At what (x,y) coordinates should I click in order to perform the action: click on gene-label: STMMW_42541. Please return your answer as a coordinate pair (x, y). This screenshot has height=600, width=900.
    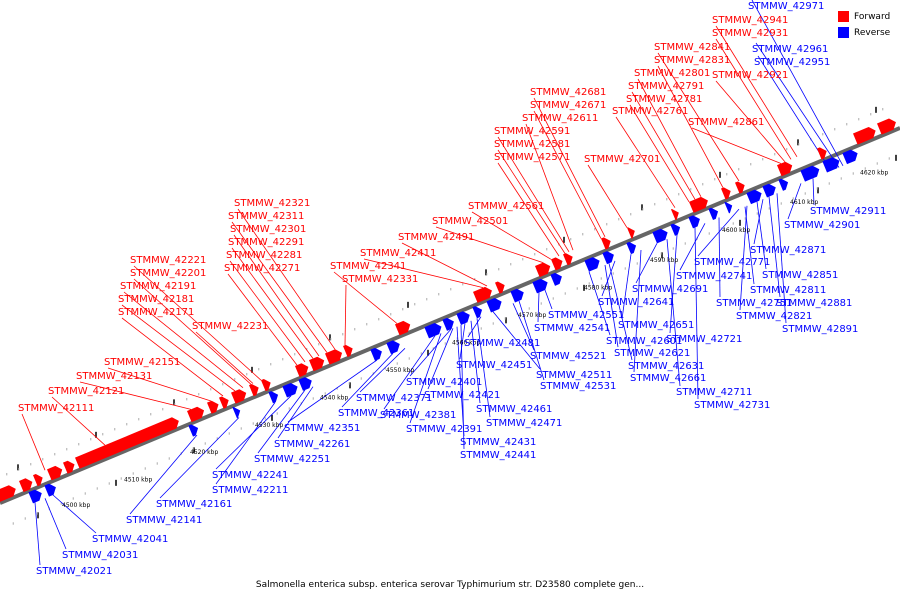
    Looking at the image, I should click on (572, 328).